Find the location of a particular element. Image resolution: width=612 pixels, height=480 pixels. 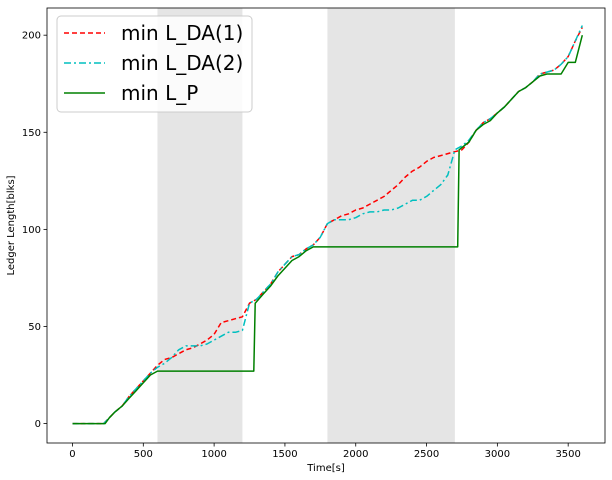

x-tick-label-0: 0 is located at coordinates (72, 454).